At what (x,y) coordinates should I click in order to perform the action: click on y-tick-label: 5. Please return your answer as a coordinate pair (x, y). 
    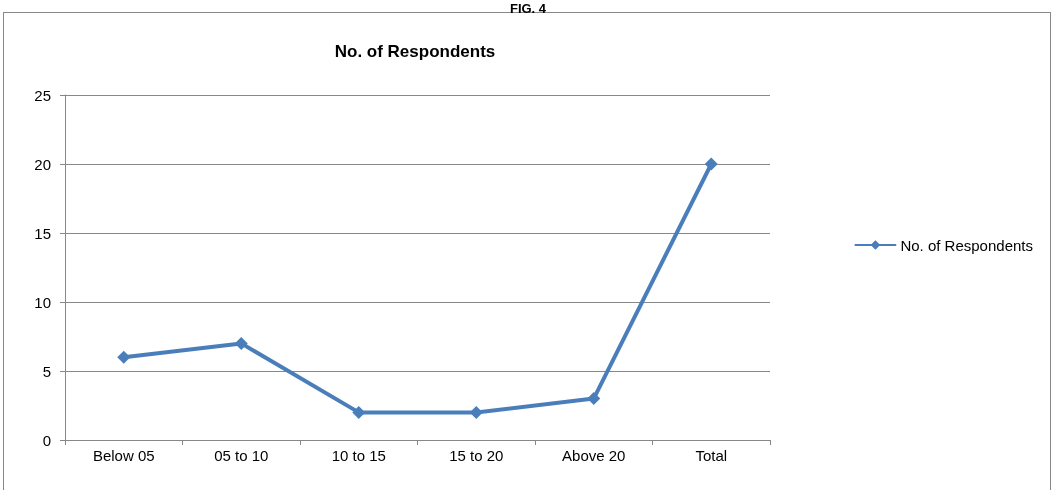
    Looking at the image, I should click on (46, 371).